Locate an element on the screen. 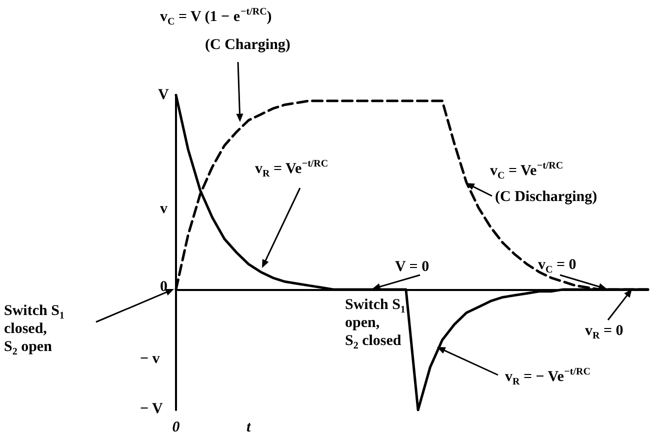 The height and width of the screenshot is (435, 662). text: − V is located at coordinates (152, 409).